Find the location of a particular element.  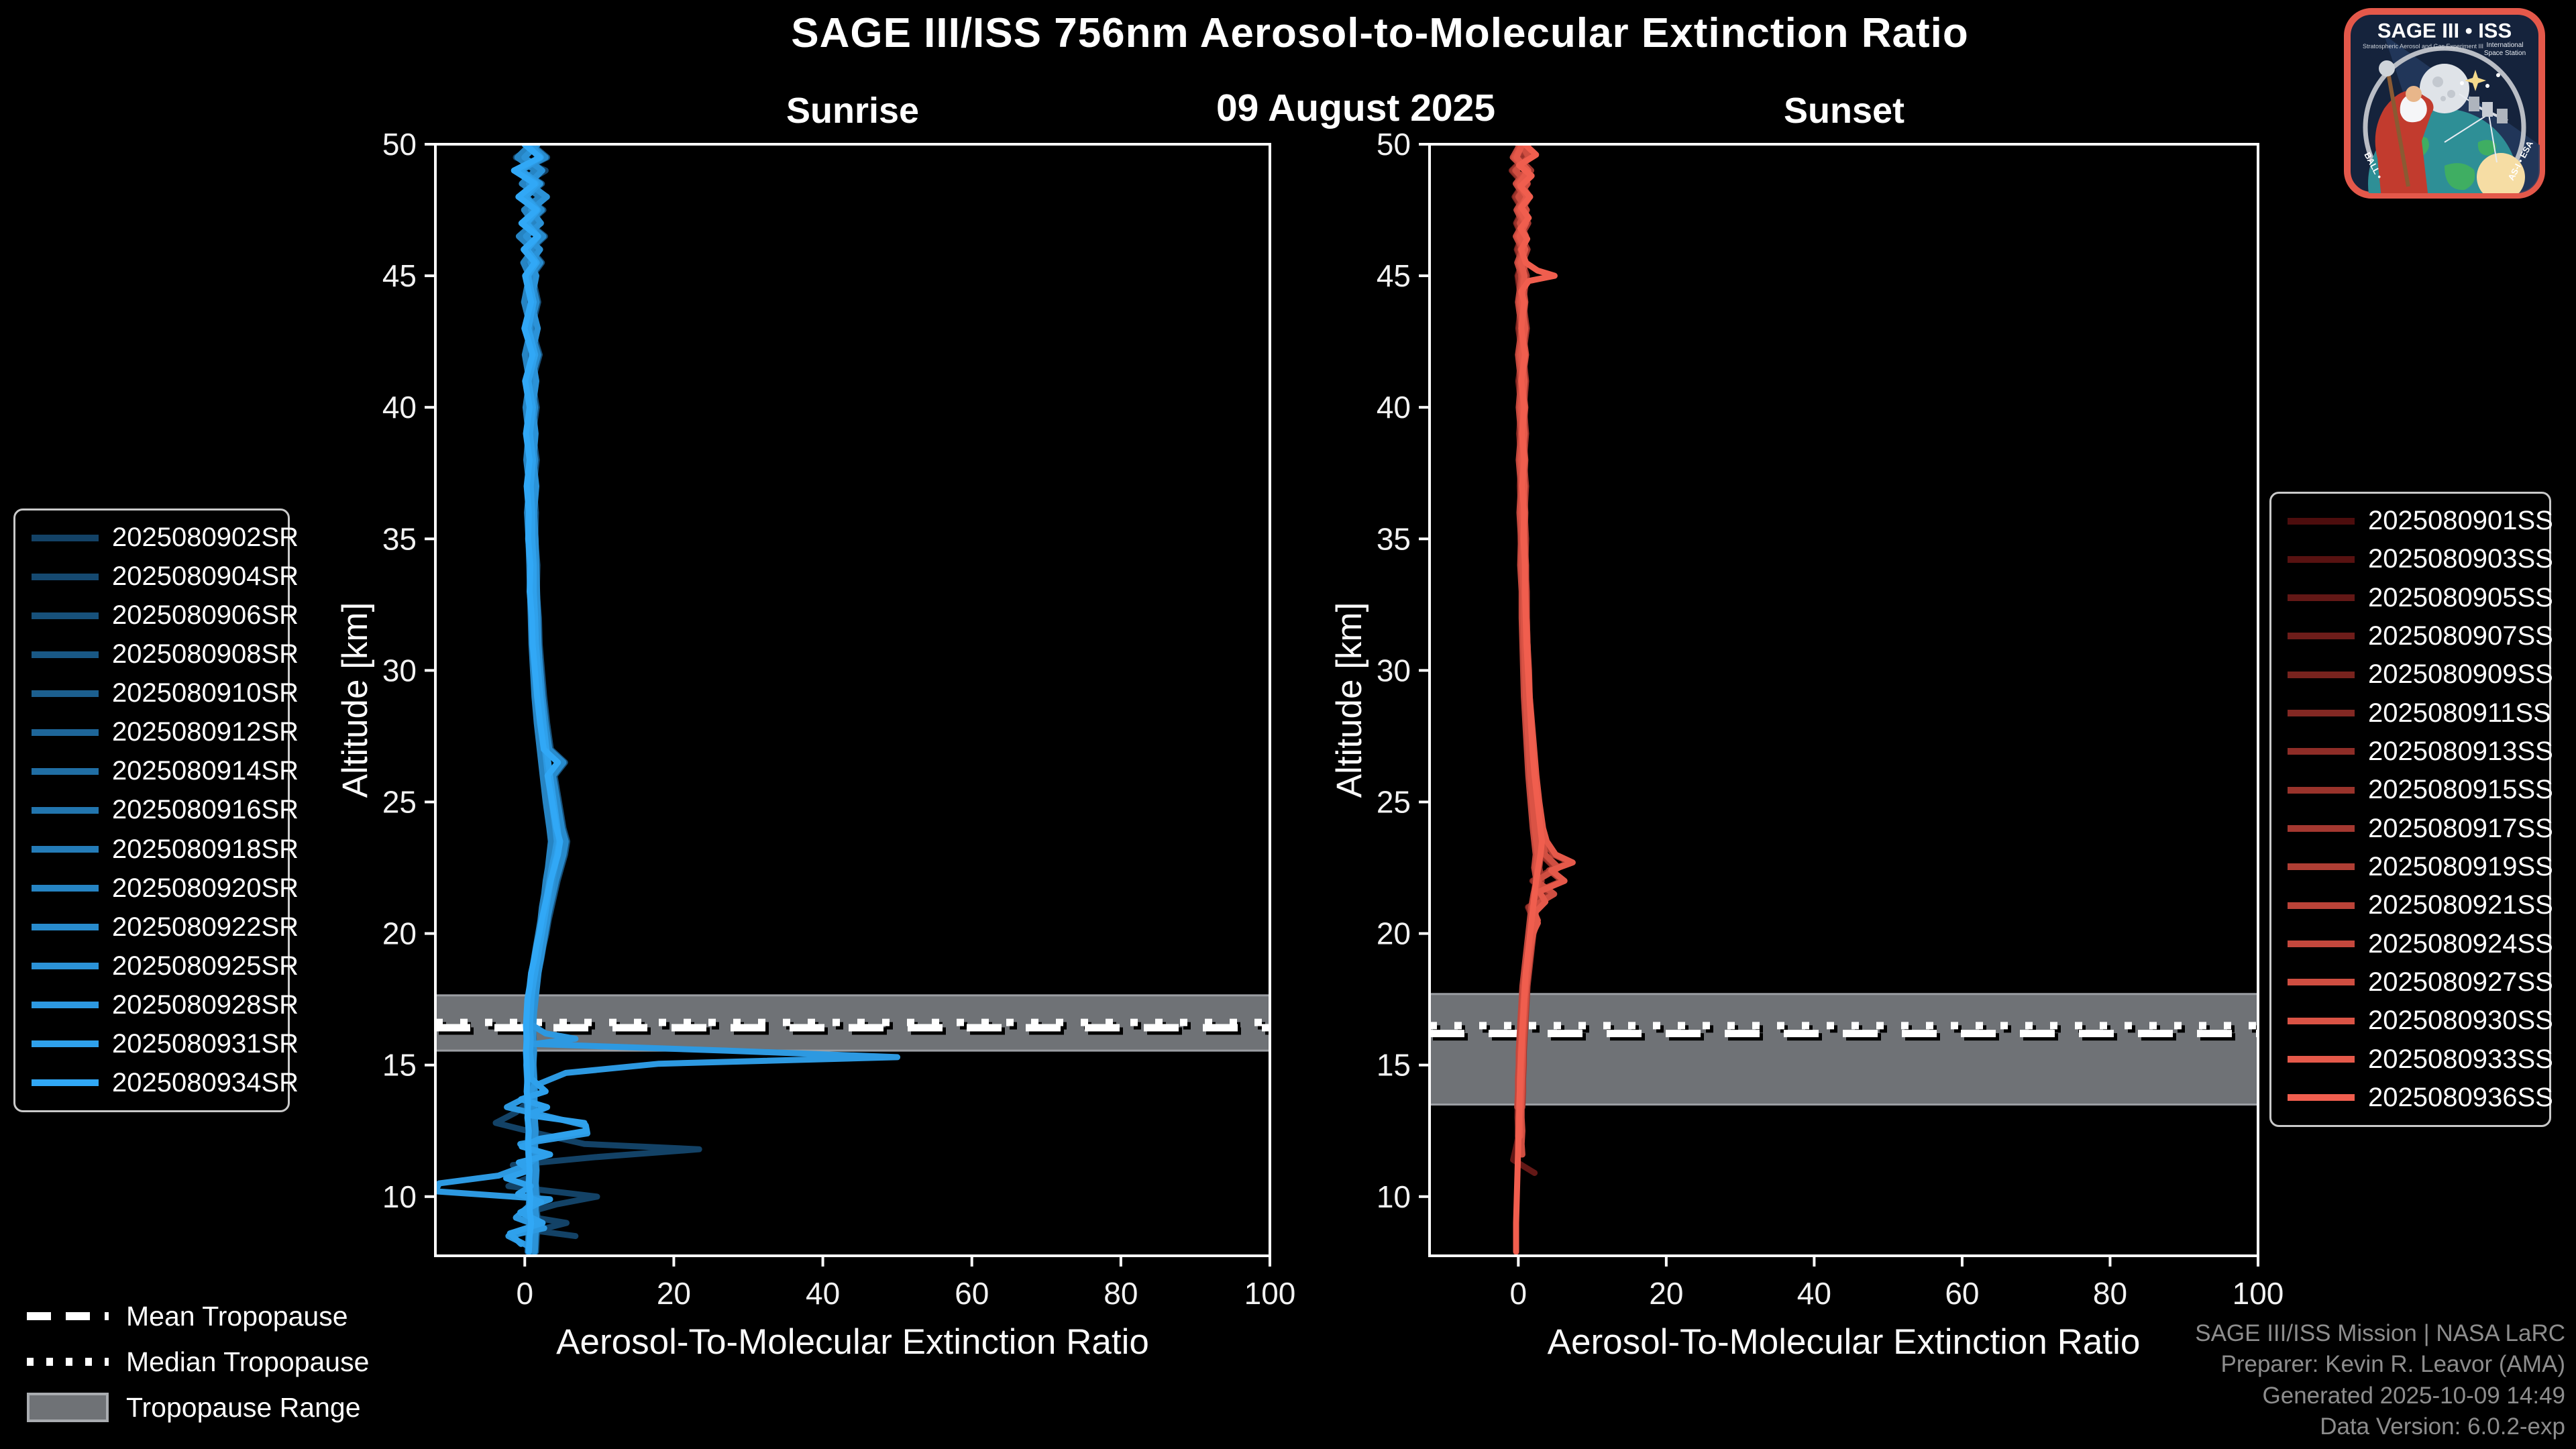

x-tick-label: 80 is located at coordinates (1121, 1293).